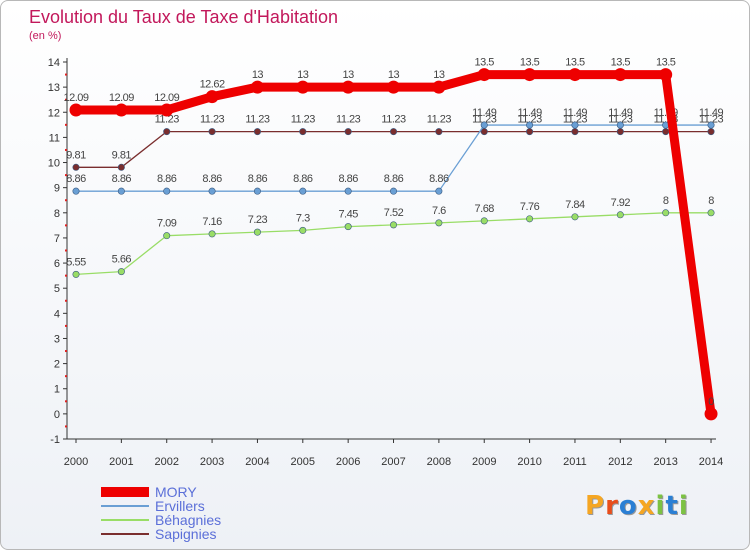  What do you see at coordinates (186, 534) in the screenshot?
I see `legend-label-sapignies: Sapignies` at bounding box center [186, 534].